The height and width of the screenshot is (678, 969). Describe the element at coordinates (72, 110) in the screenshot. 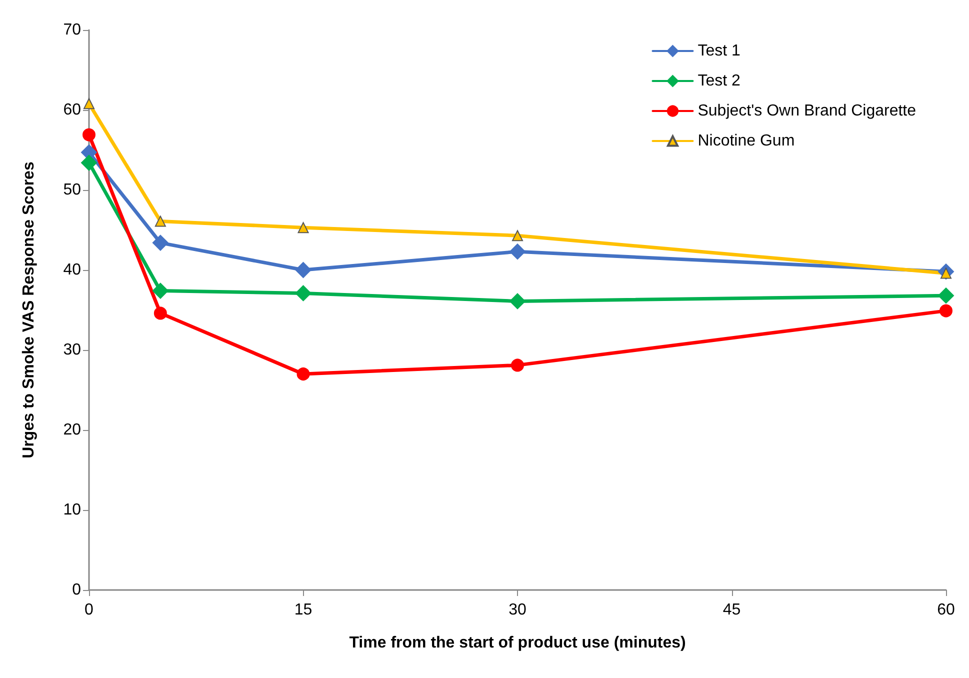

I see `y-tick-label: 60` at that location.